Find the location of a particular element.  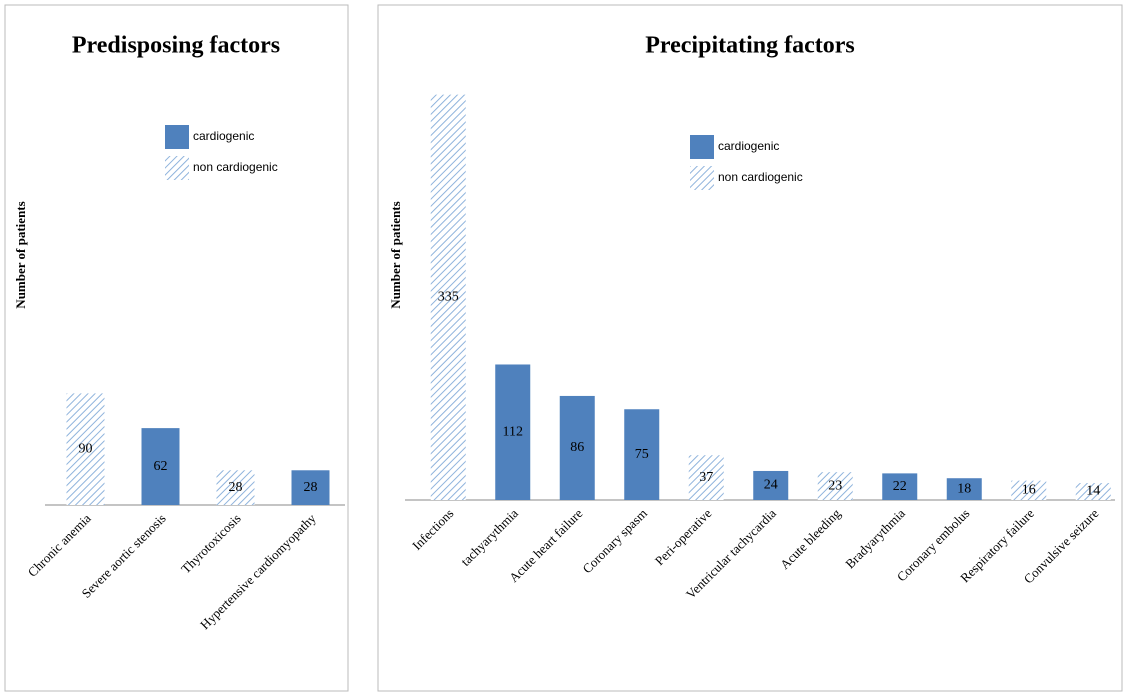

x-tick-label: Severe aortic stenosis is located at coordinates (123, 556).